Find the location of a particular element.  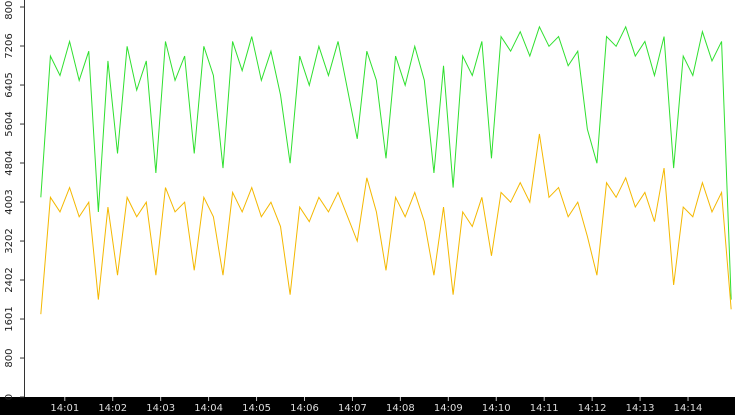

x-tick-label: 14:09 is located at coordinates (448, 408).